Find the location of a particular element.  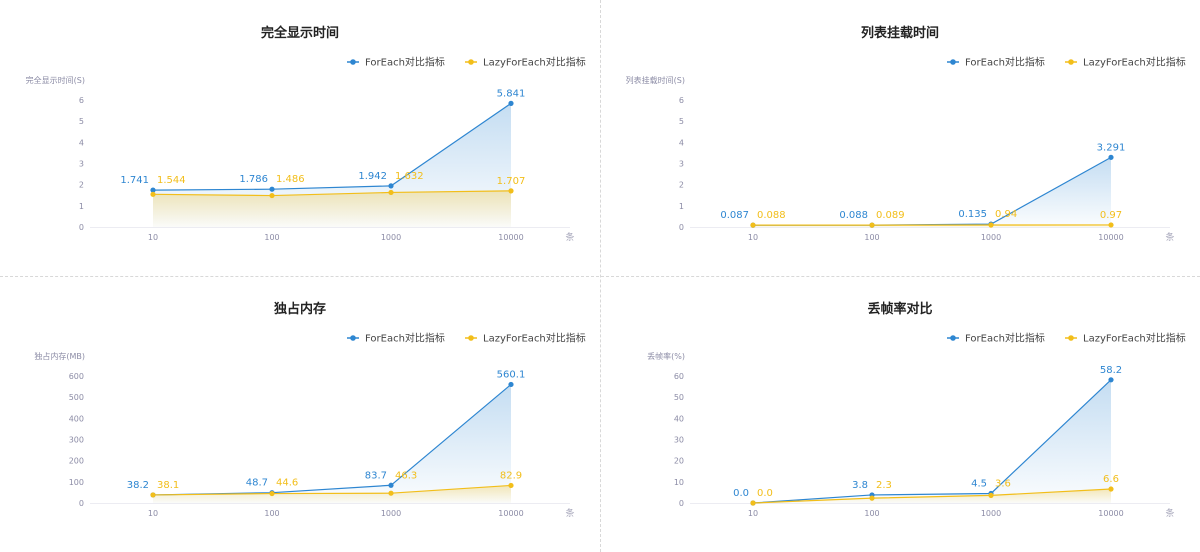

y-tick-label: 300 is located at coordinates (76, 440).